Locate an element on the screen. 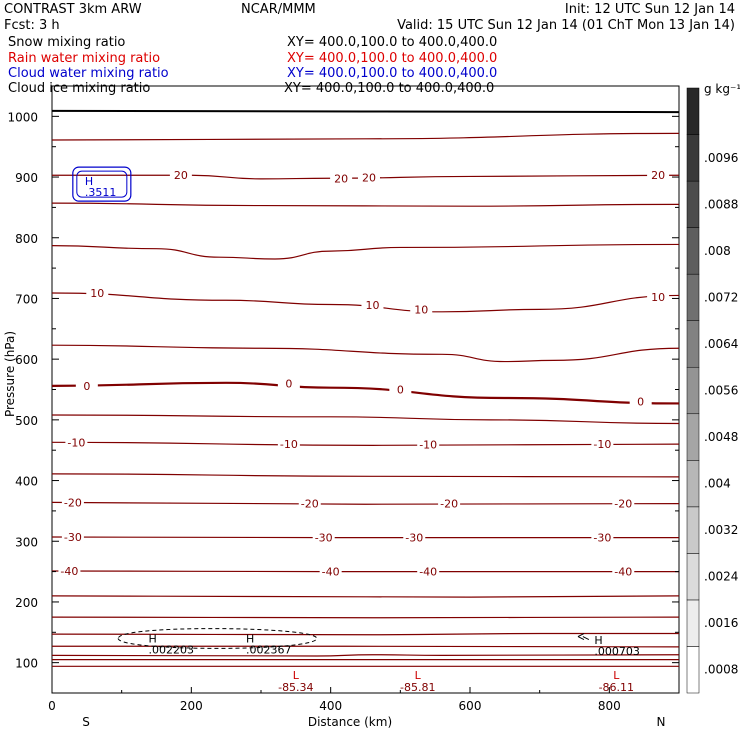  ice-high-marker: H is located at coordinates (153, 638).